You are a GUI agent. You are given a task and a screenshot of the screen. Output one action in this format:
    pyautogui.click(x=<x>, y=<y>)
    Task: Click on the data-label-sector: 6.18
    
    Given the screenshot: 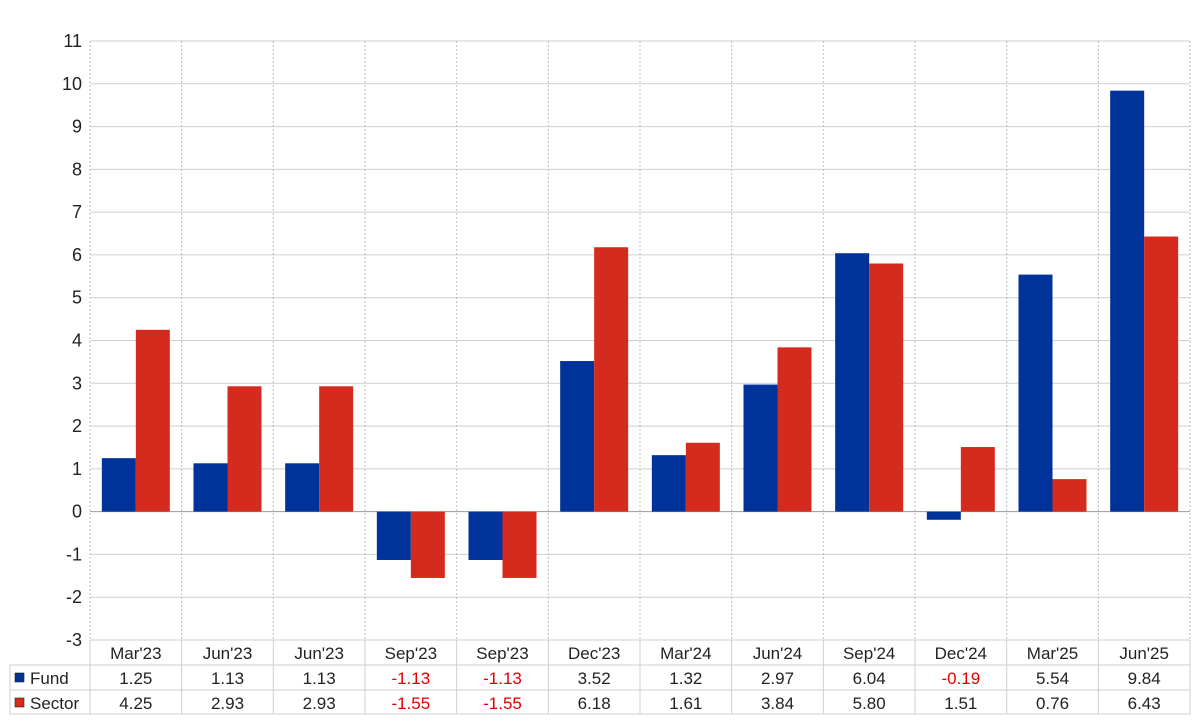 What is the action you would take?
    pyautogui.click(x=594, y=703)
    